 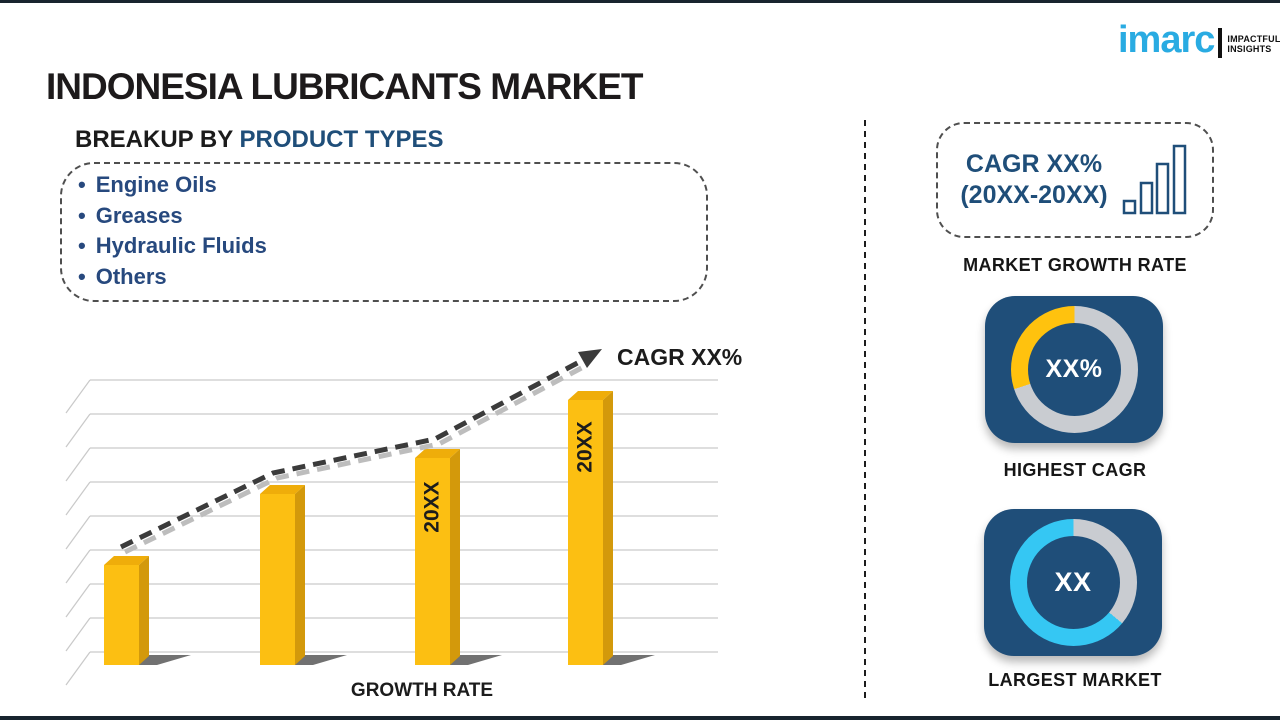 What do you see at coordinates (1075, 265) in the screenshot?
I see `market-growth-rate-label: MARKET GROWTH RATE` at bounding box center [1075, 265].